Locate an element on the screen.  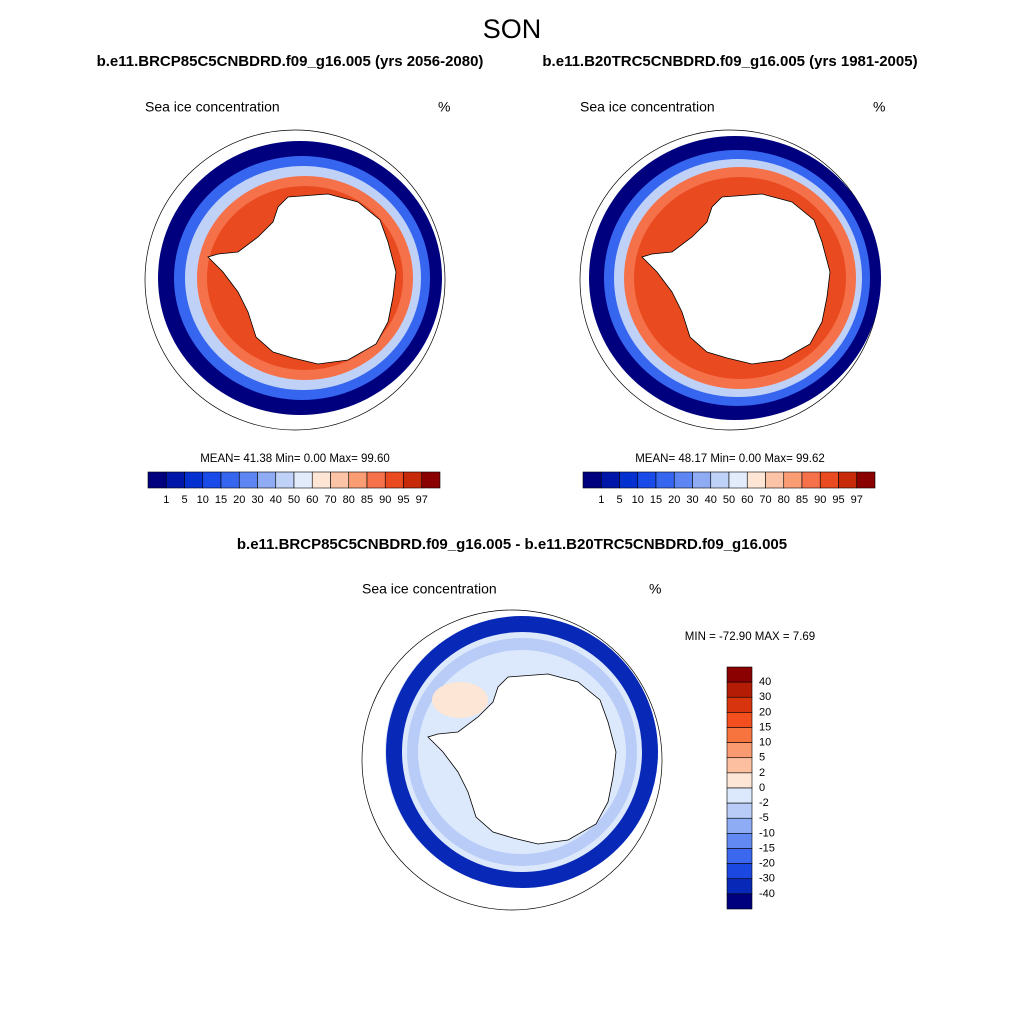
colorbar-label: 97 is located at coordinates (857, 500).